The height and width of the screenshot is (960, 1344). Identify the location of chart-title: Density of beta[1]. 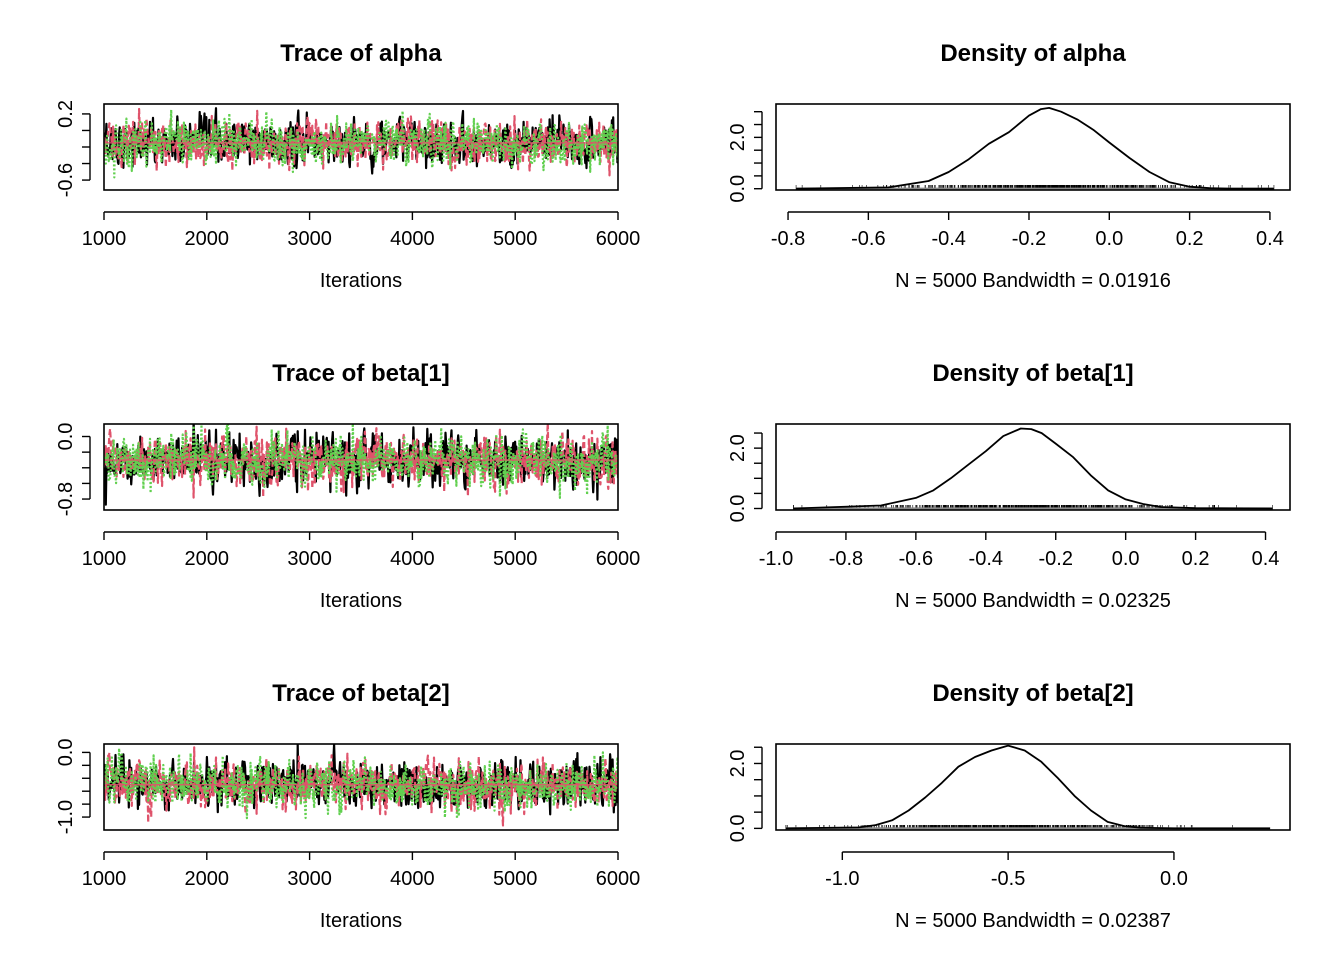
(1032, 373).